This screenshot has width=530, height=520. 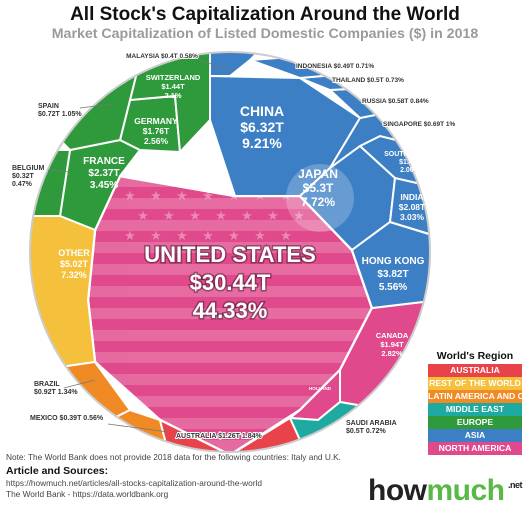 What do you see at coordinates (475, 370) in the screenshot?
I see `legend-item: AUSTRALIA` at bounding box center [475, 370].